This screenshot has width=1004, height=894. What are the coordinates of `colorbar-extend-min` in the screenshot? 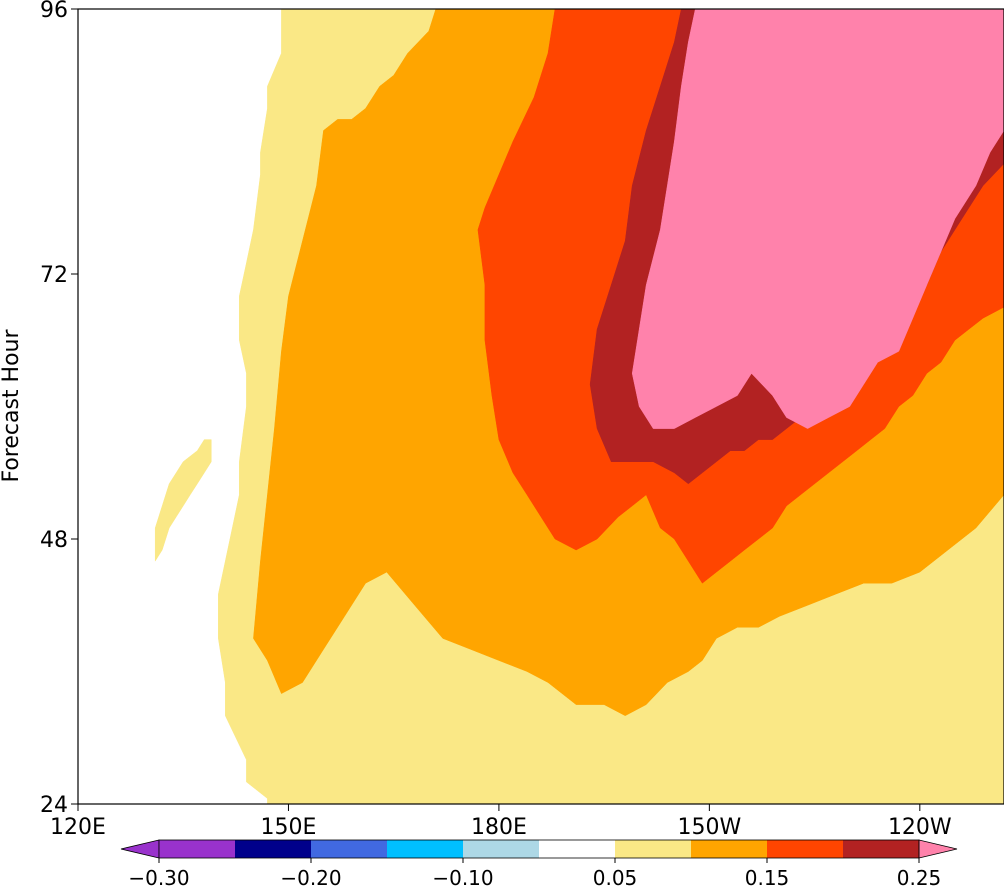 It's located at (140, 849).